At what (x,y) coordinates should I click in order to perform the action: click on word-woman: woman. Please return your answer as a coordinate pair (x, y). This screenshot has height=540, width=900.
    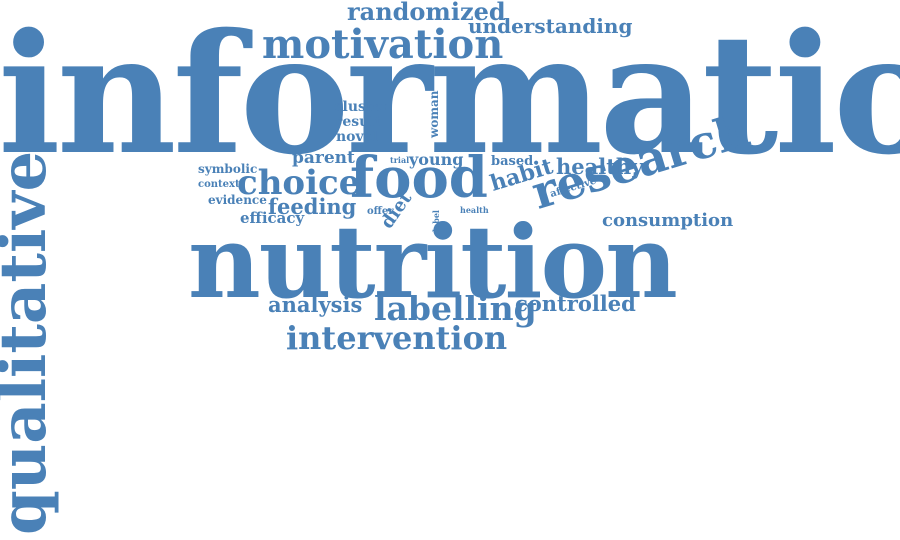
    Looking at the image, I should click on (434, 114).